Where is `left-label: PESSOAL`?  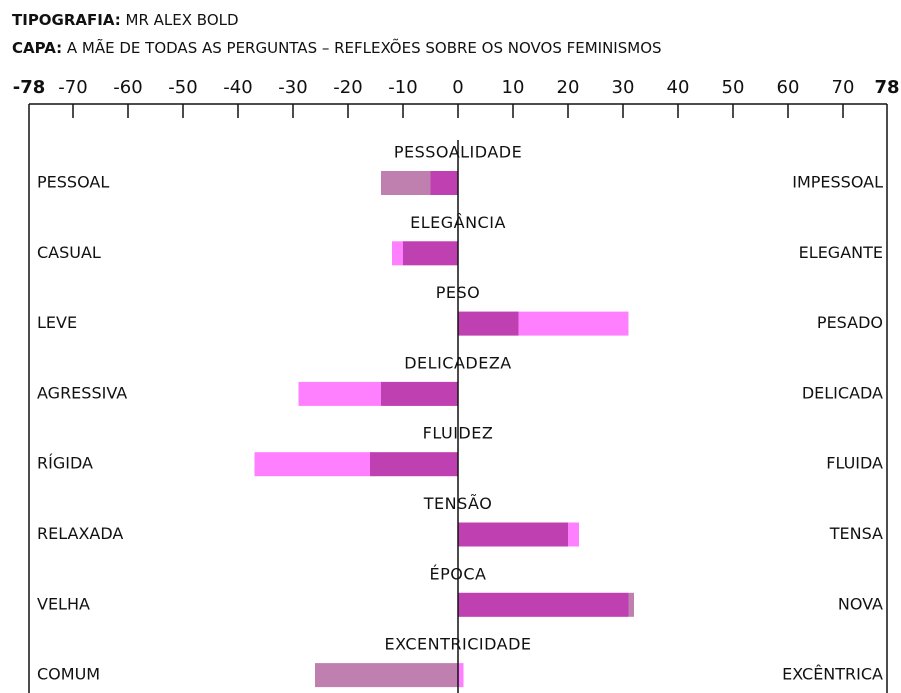
left-label: PESSOAL is located at coordinates (73, 182).